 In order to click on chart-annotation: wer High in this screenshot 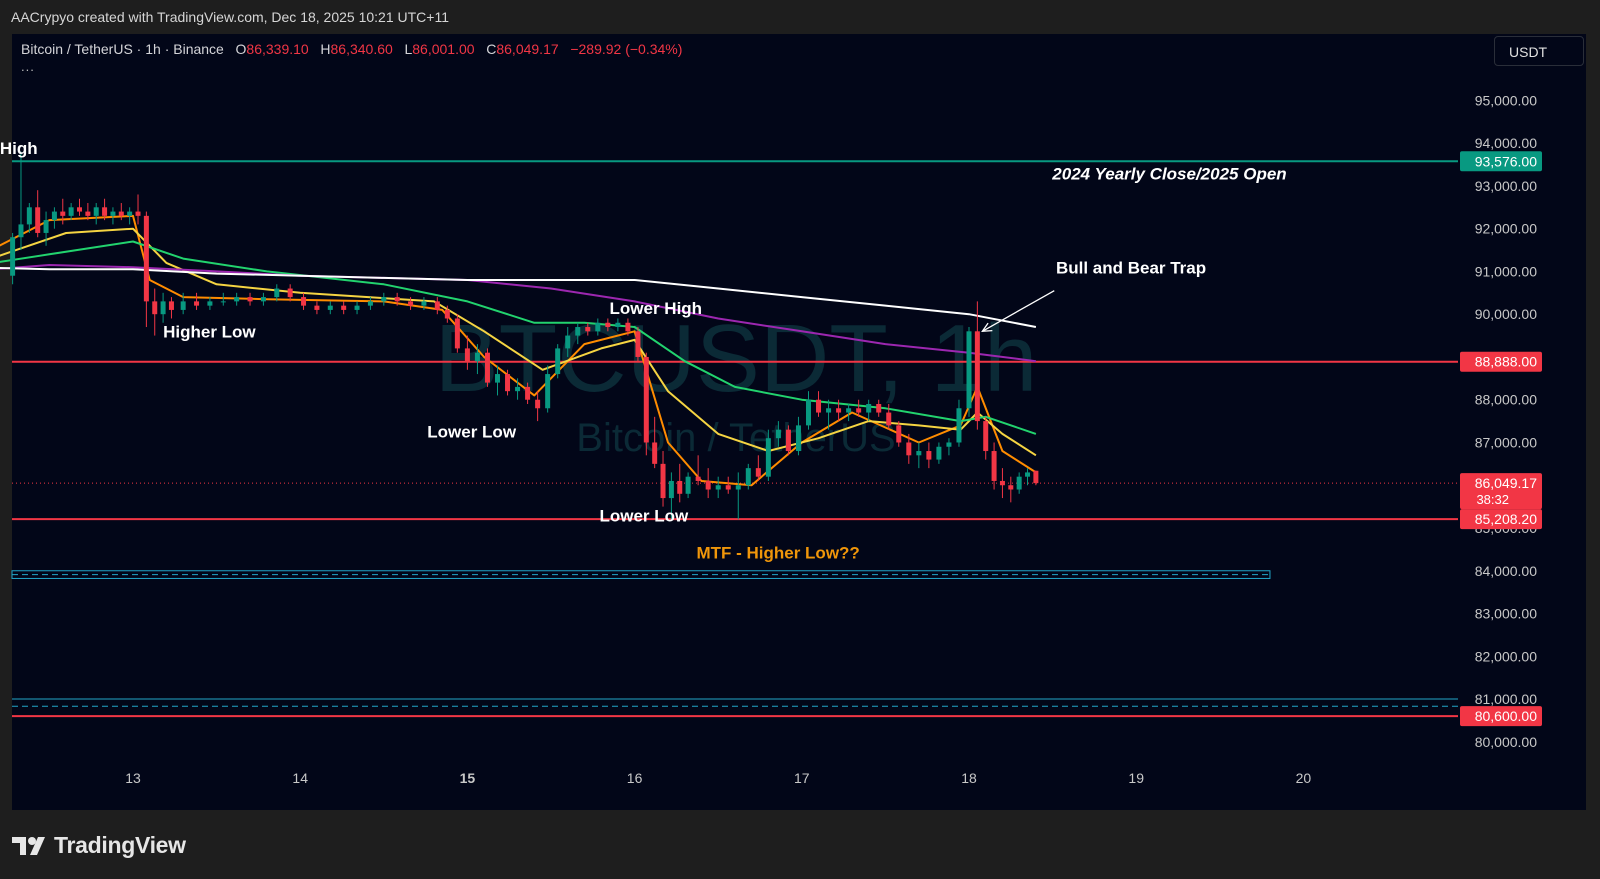, I will do `click(19, 148)`.